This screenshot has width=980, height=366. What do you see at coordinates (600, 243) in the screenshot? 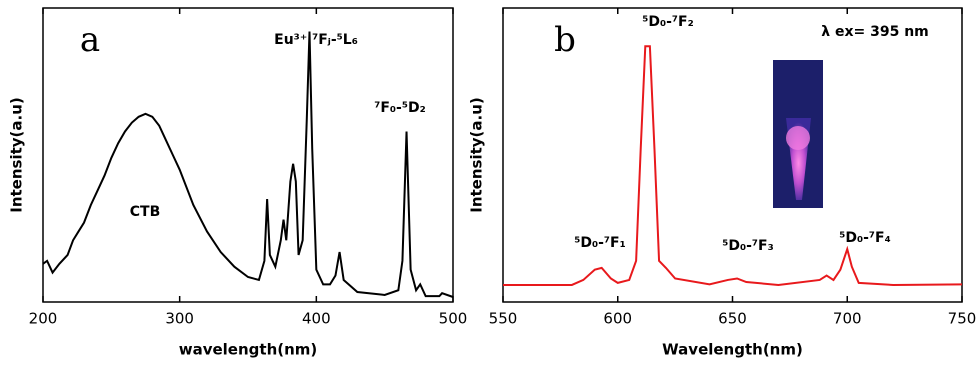
I see `annotation: ⁵D₀-⁷F₁` at bounding box center [600, 243].